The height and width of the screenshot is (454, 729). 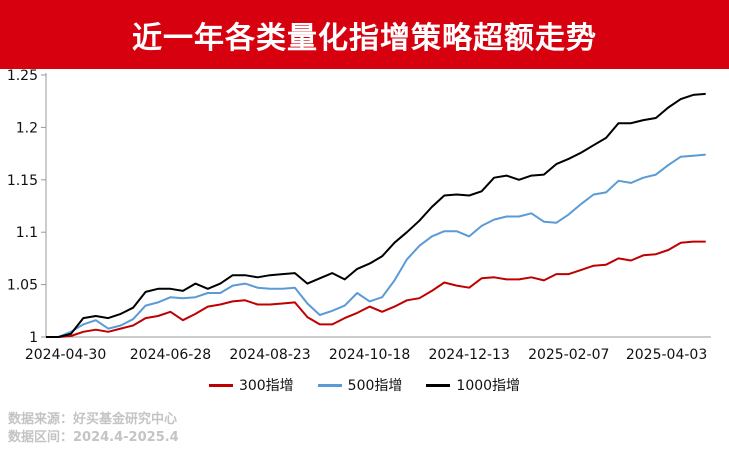 I want to click on legend-item-300: 300指增, so click(x=251, y=385).